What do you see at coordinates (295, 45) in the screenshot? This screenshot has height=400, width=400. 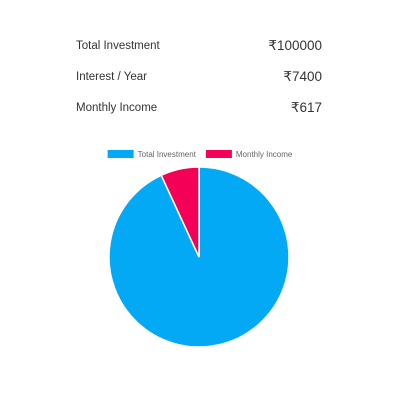 I see `total-investment-value: ₹100000` at bounding box center [295, 45].